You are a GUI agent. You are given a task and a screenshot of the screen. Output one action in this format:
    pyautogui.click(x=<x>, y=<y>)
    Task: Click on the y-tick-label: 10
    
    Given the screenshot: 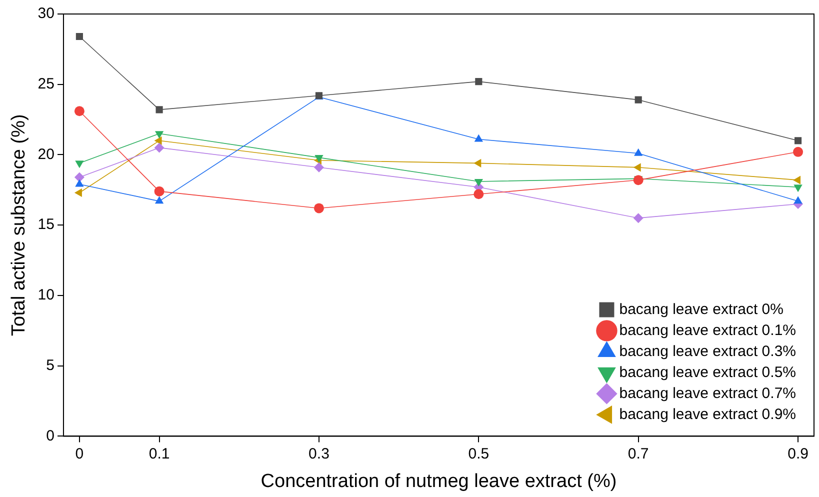 What is the action you would take?
    pyautogui.click(x=46, y=295)
    